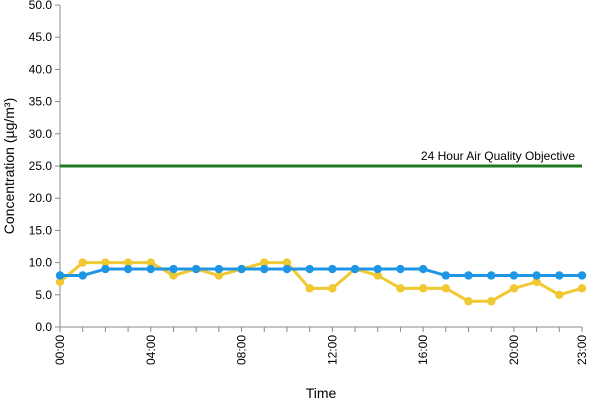  I want to click on y-tick-label: 15.0, so click(41, 230).